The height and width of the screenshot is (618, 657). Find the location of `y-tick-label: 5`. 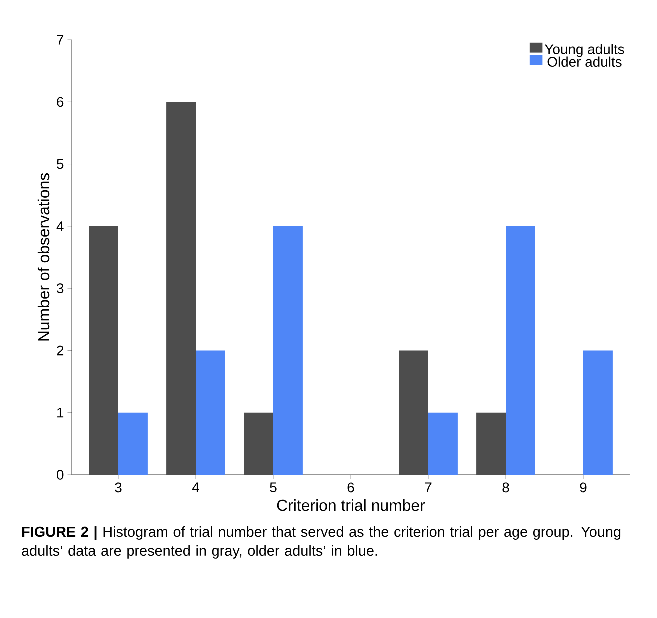

y-tick-label: 5 is located at coordinates (60, 164).